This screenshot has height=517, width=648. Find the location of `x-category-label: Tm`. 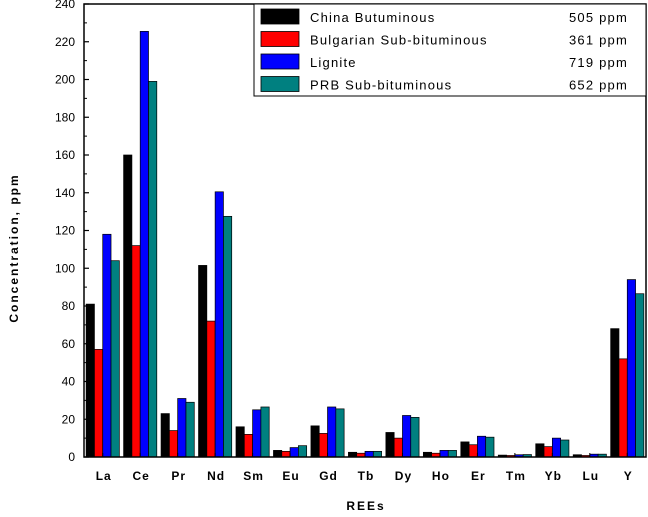

x-category-label: Tm is located at coordinates (516, 476).